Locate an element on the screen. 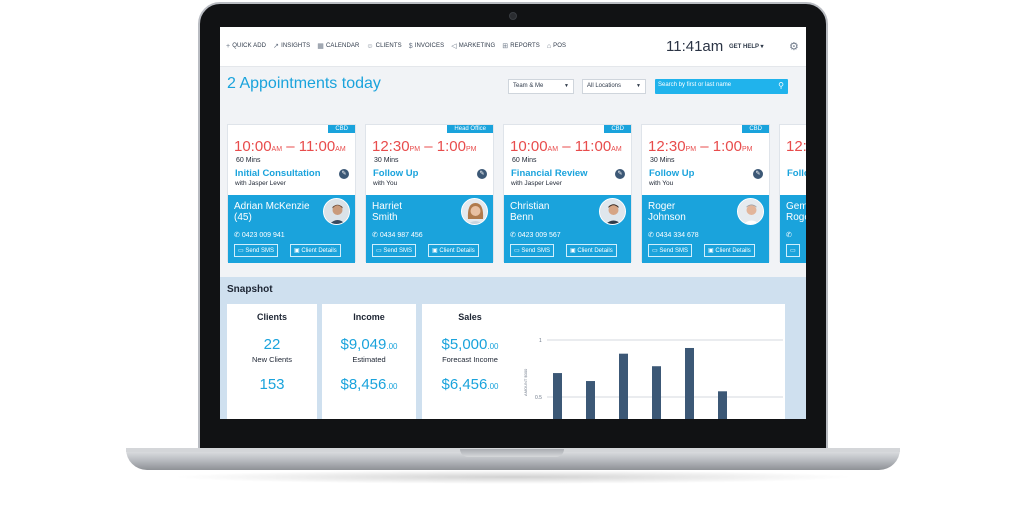  team-select: Team & Me ▼ is located at coordinates (541, 86).